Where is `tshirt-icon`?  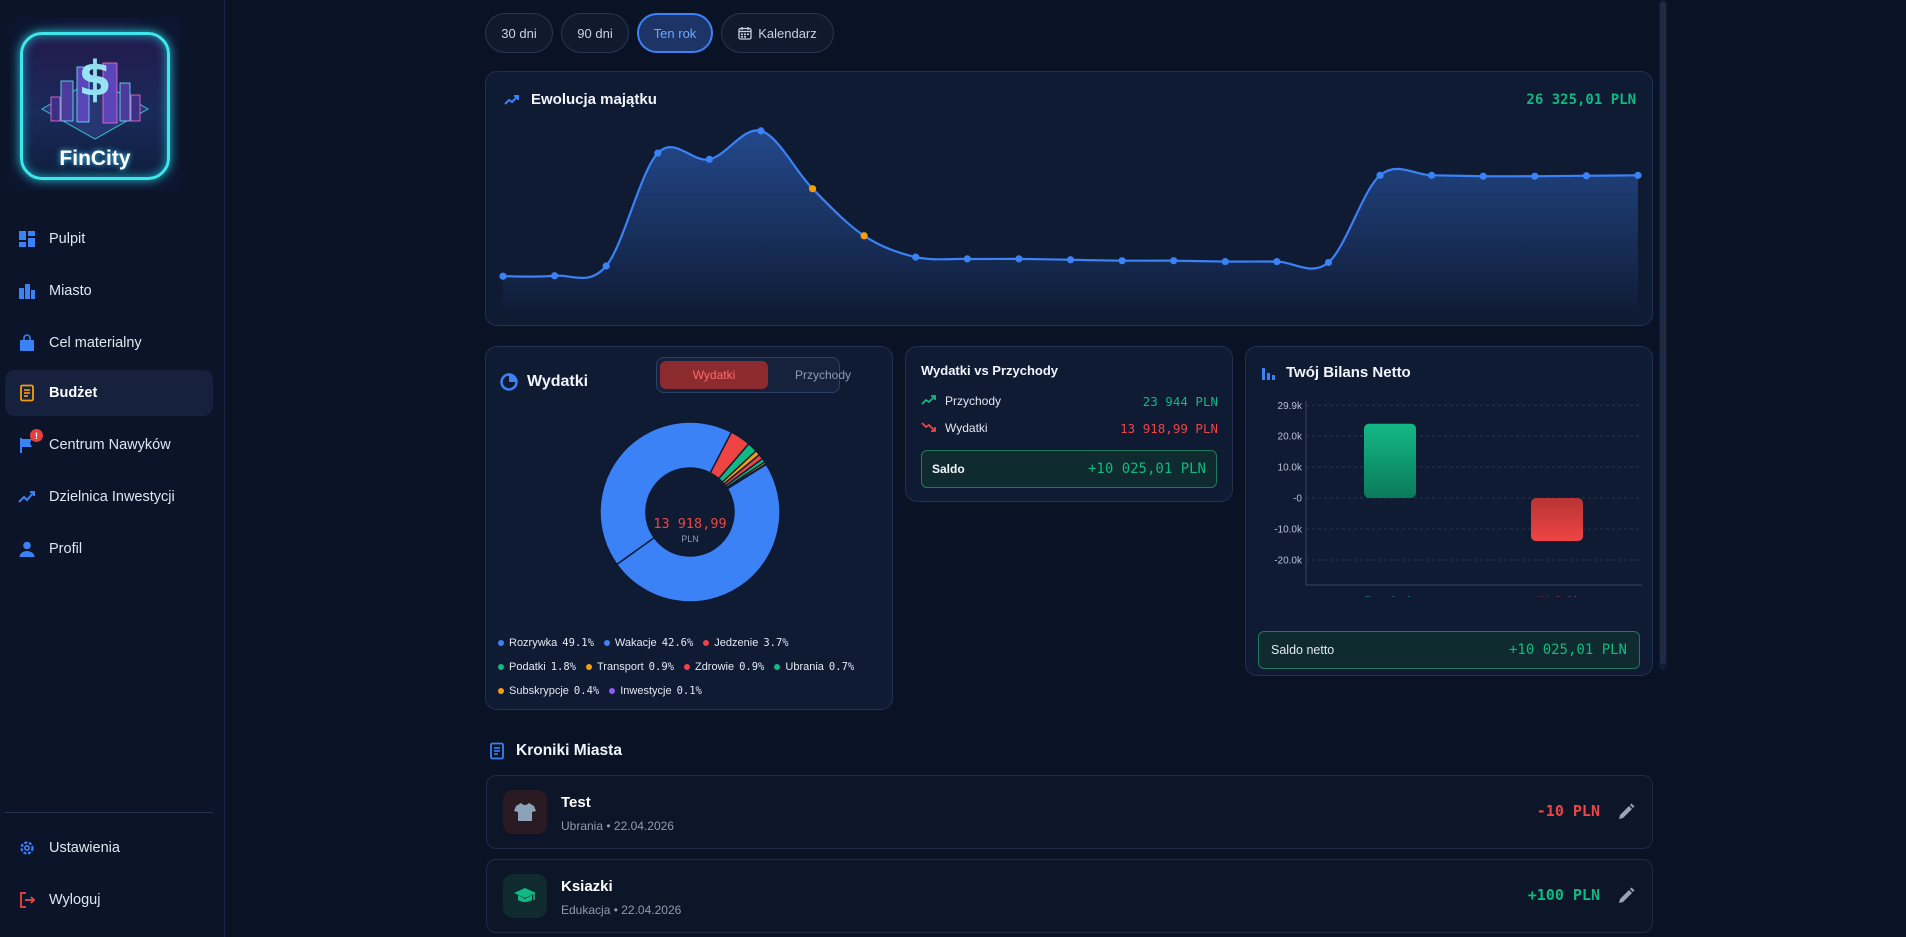
tshirt-icon is located at coordinates (525, 812).